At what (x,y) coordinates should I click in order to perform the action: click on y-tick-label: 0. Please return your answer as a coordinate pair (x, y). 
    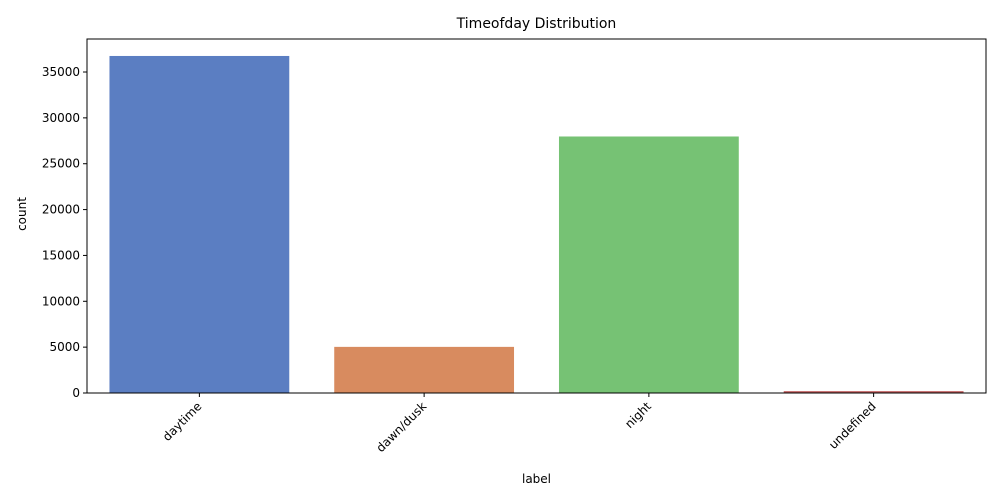
    Looking at the image, I should click on (76, 393).